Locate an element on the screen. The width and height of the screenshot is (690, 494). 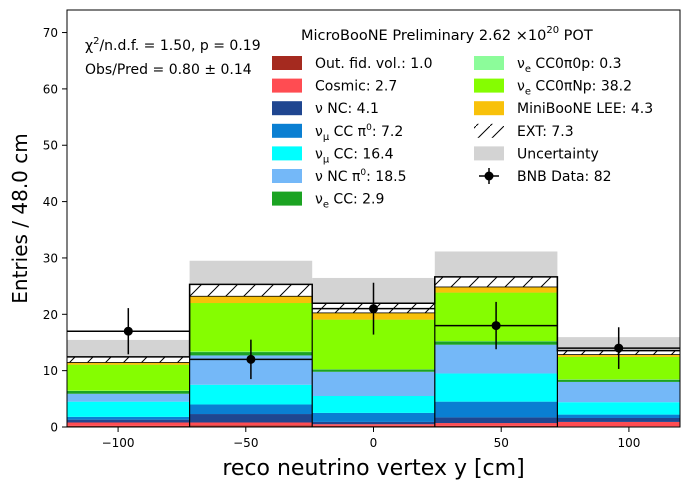
legend-col2-label-5: BNB Data: 82 is located at coordinates (564, 177).